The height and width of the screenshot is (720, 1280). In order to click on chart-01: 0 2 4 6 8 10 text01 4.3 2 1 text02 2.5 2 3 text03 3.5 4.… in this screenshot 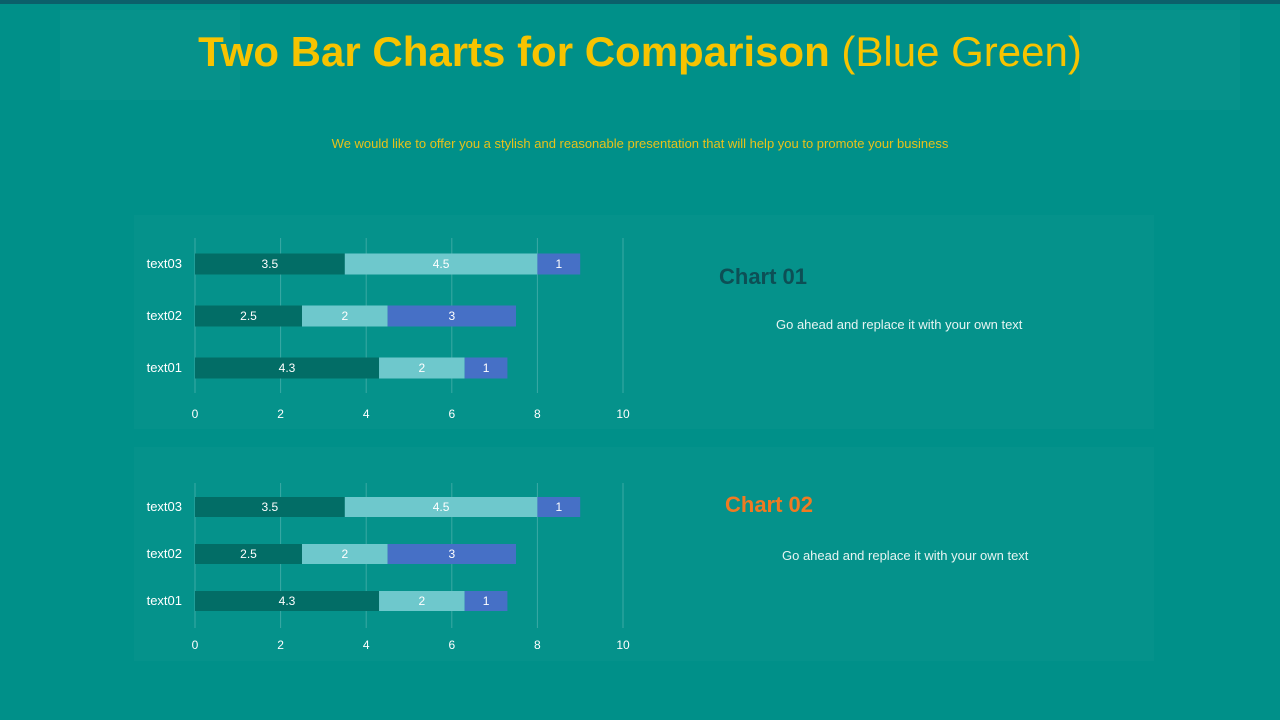, I will do `click(388, 329)`.